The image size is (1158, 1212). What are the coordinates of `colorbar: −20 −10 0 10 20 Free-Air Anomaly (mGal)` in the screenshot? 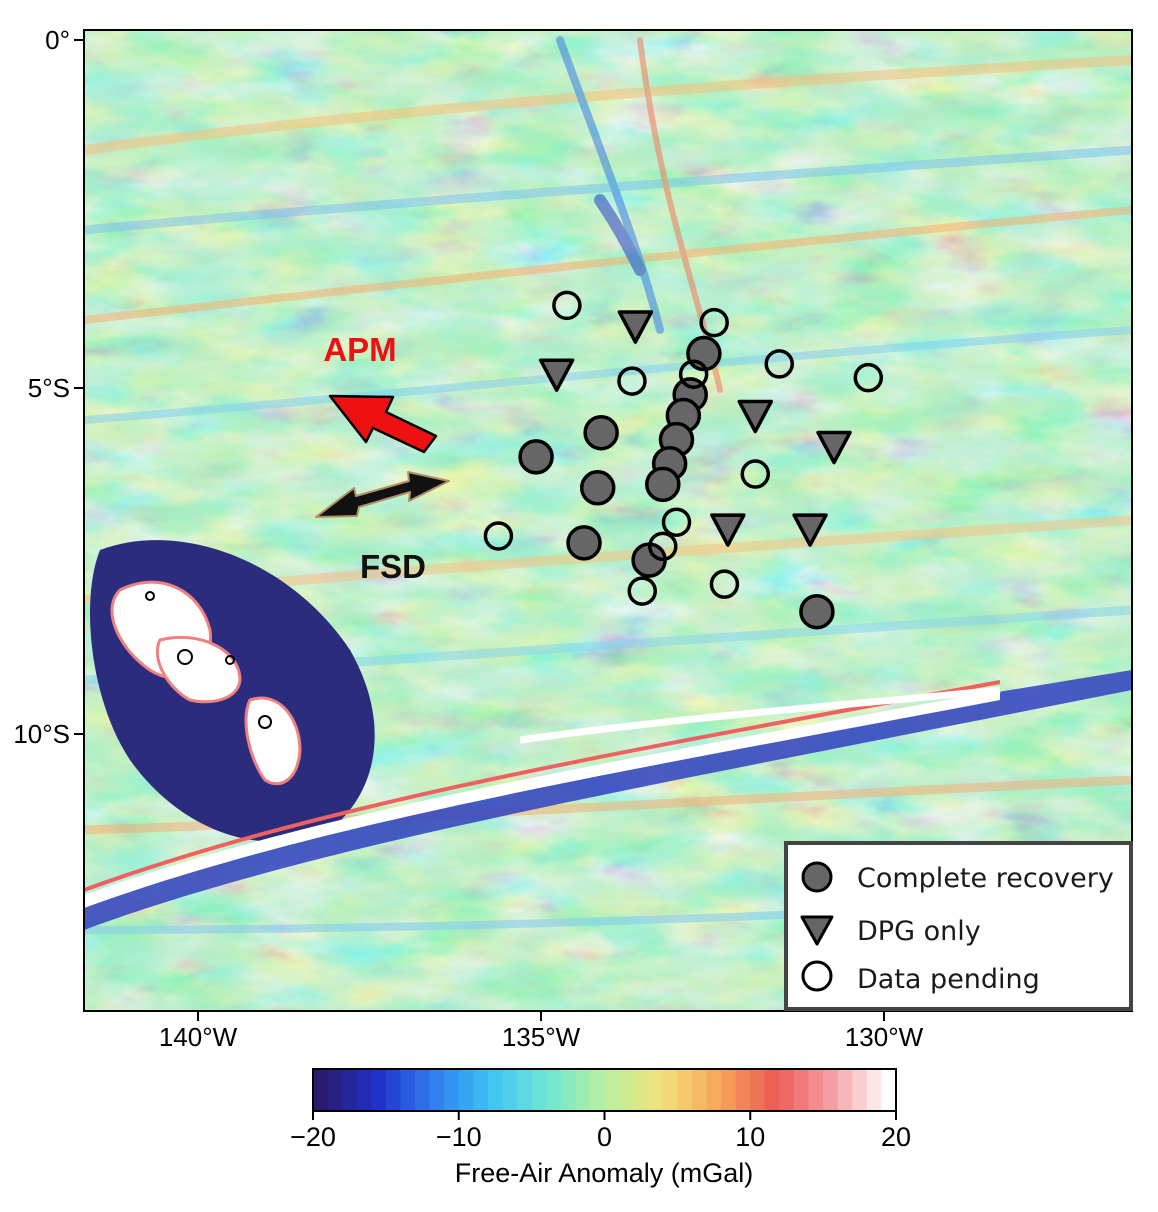 It's located at (600, 1128).